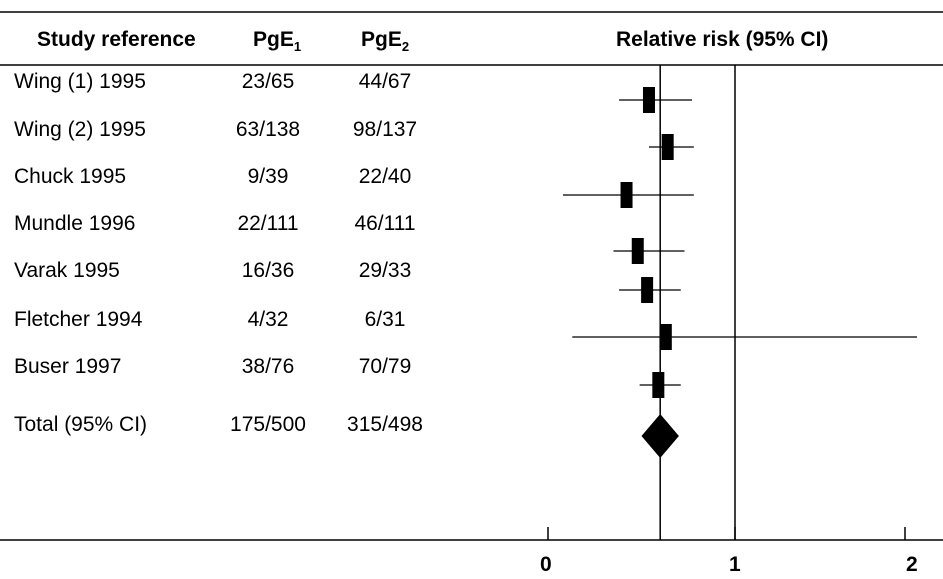  What do you see at coordinates (268, 81) in the screenshot?
I see `pge1-value: 23/65` at bounding box center [268, 81].